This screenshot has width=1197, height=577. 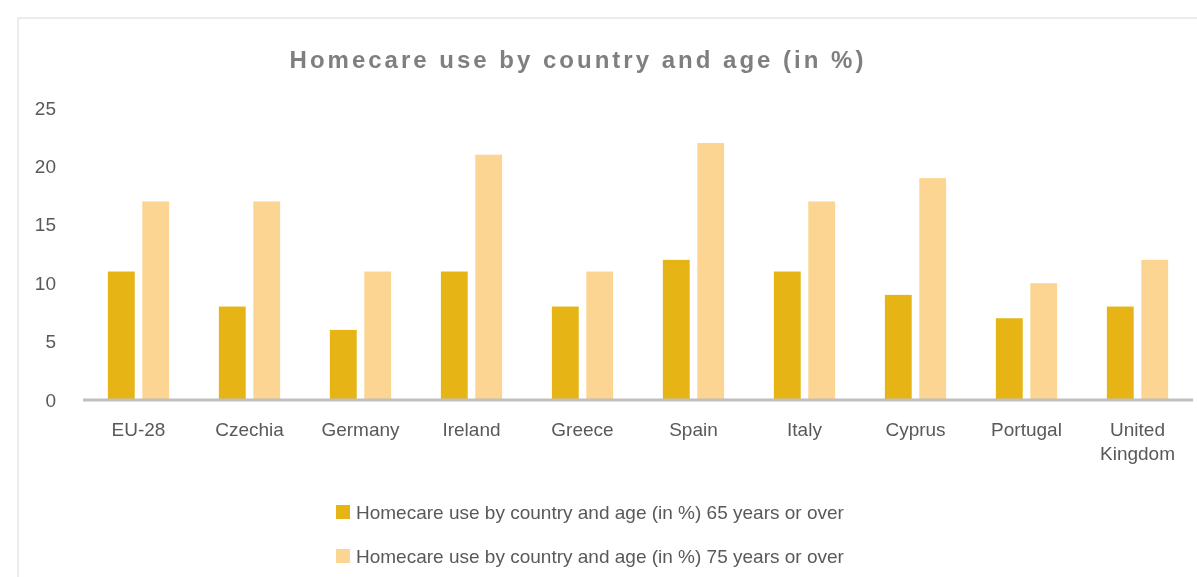 What do you see at coordinates (45, 283) in the screenshot?
I see `y-tick-label: 10` at bounding box center [45, 283].